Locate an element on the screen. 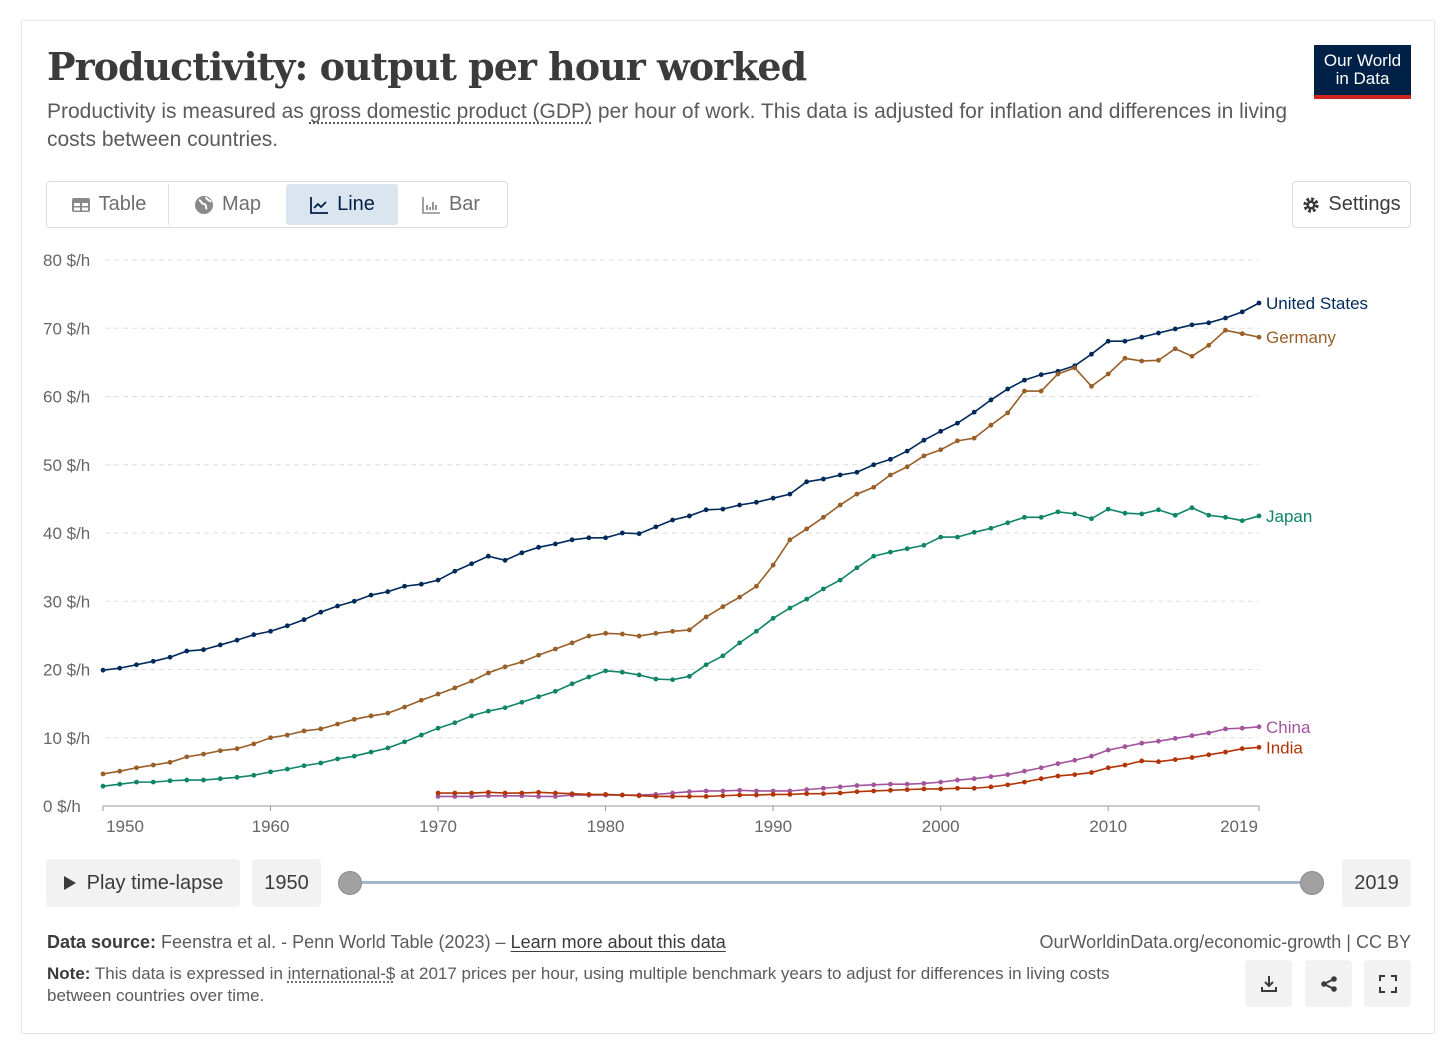  chart-title: Productivity: output per hour worked is located at coordinates (427, 66).